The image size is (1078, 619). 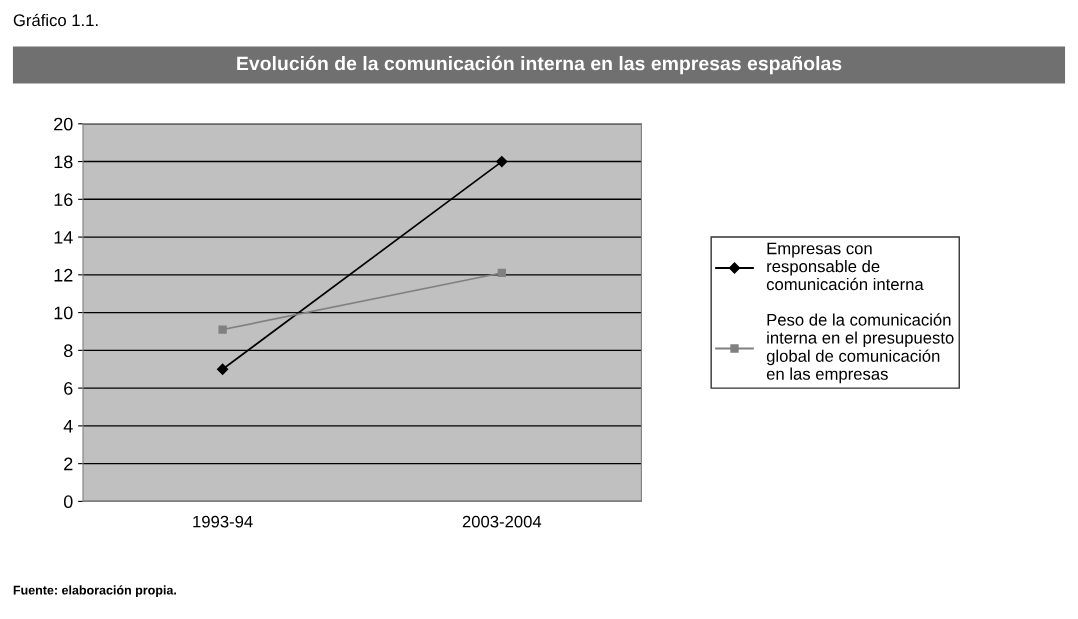 What do you see at coordinates (55, 20) in the screenshot?
I see `text: Gráfico 1.1.` at bounding box center [55, 20].